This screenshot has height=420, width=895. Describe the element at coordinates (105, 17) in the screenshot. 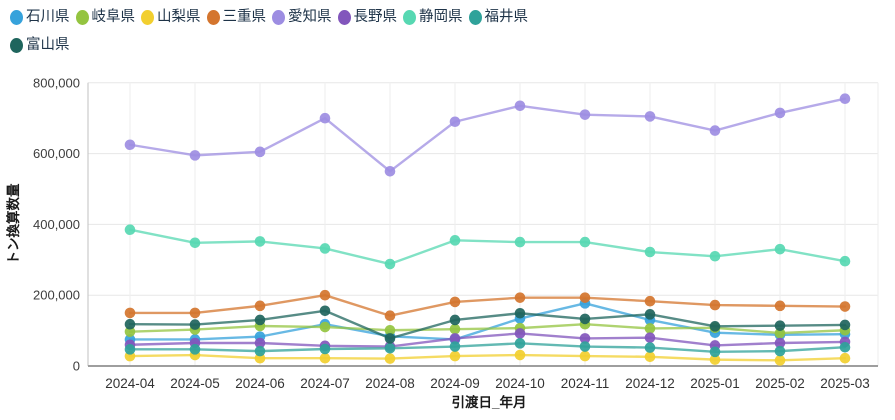

I see `legend-item-1: 岐阜県` at that location.